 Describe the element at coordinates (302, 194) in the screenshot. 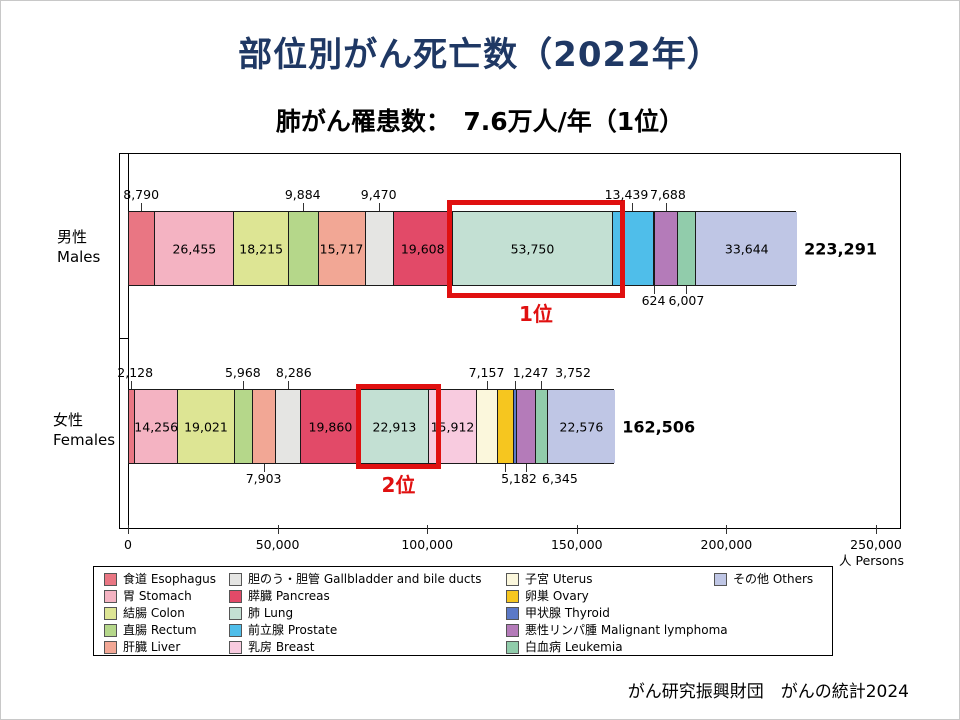

I see `segment-value-rectum: 9,884` at that location.